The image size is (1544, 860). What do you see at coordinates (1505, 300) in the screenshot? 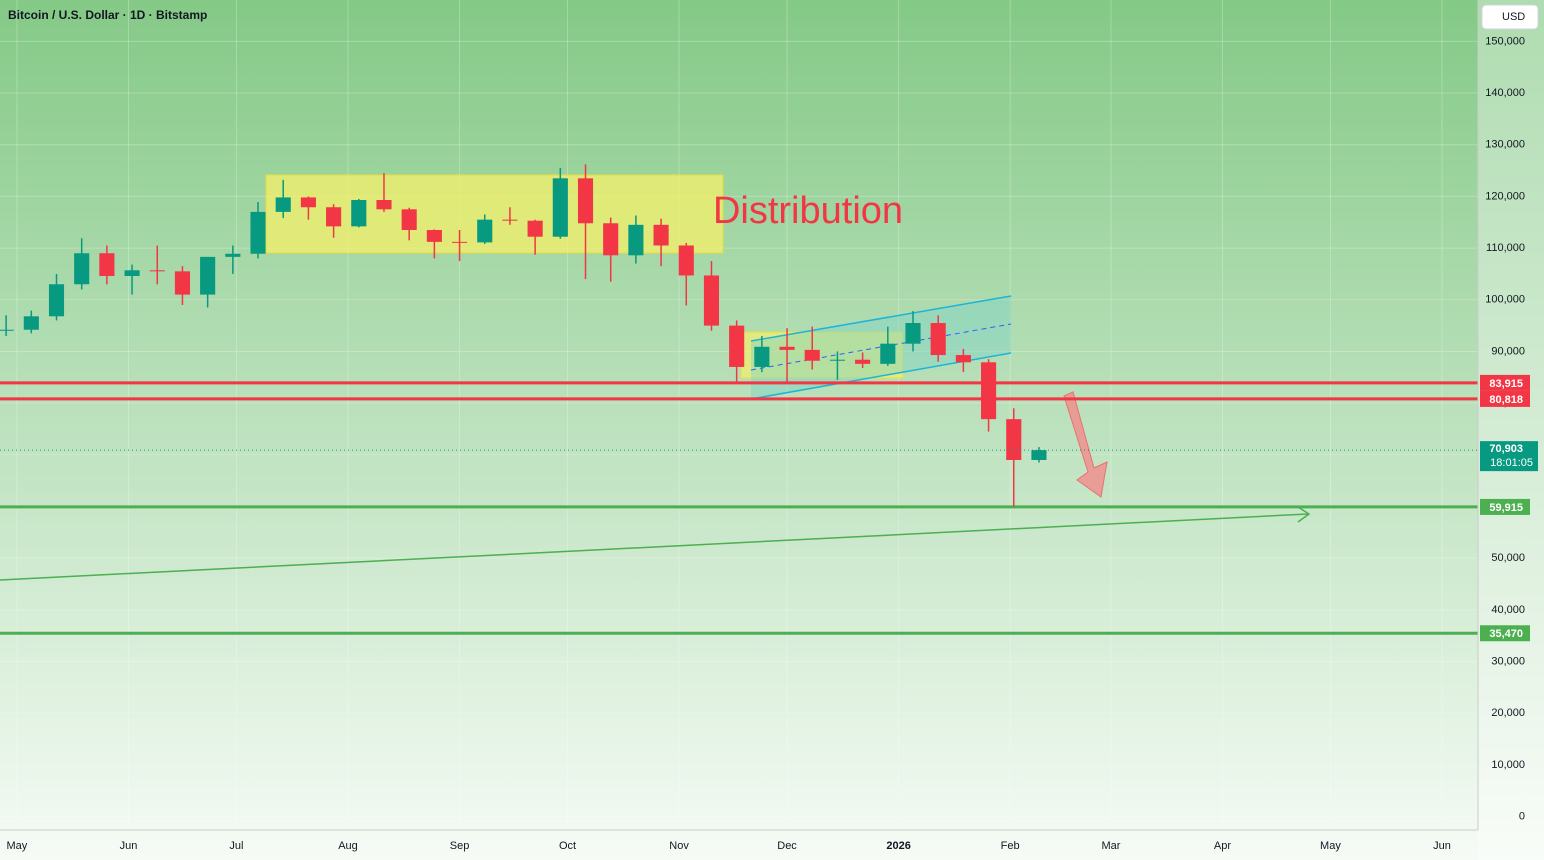
I see `y-tick-label: 100,000` at bounding box center [1505, 300].